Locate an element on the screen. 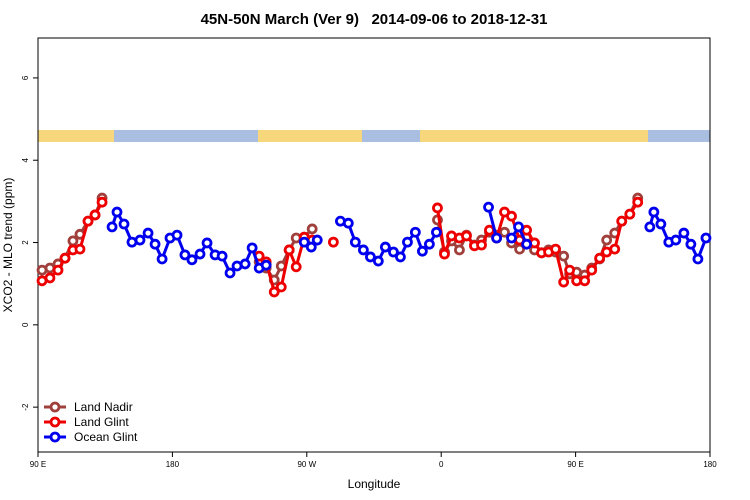 The width and height of the screenshot is (750, 500). y-tick-label: 4 is located at coordinates (25, 159).